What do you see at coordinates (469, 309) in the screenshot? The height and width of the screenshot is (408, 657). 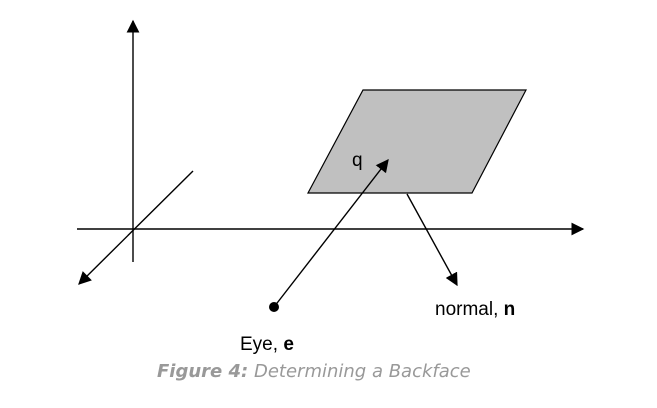 I see `normal-label-prefix: normal,` at bounding box center [469, 309].